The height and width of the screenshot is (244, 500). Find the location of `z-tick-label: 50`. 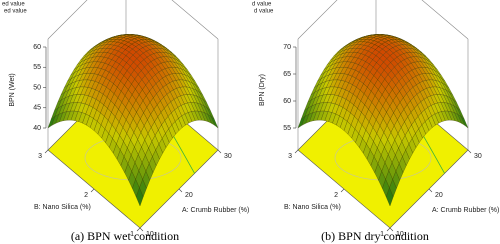

z-tick-label: 50 is located at coordinates (37, 87).